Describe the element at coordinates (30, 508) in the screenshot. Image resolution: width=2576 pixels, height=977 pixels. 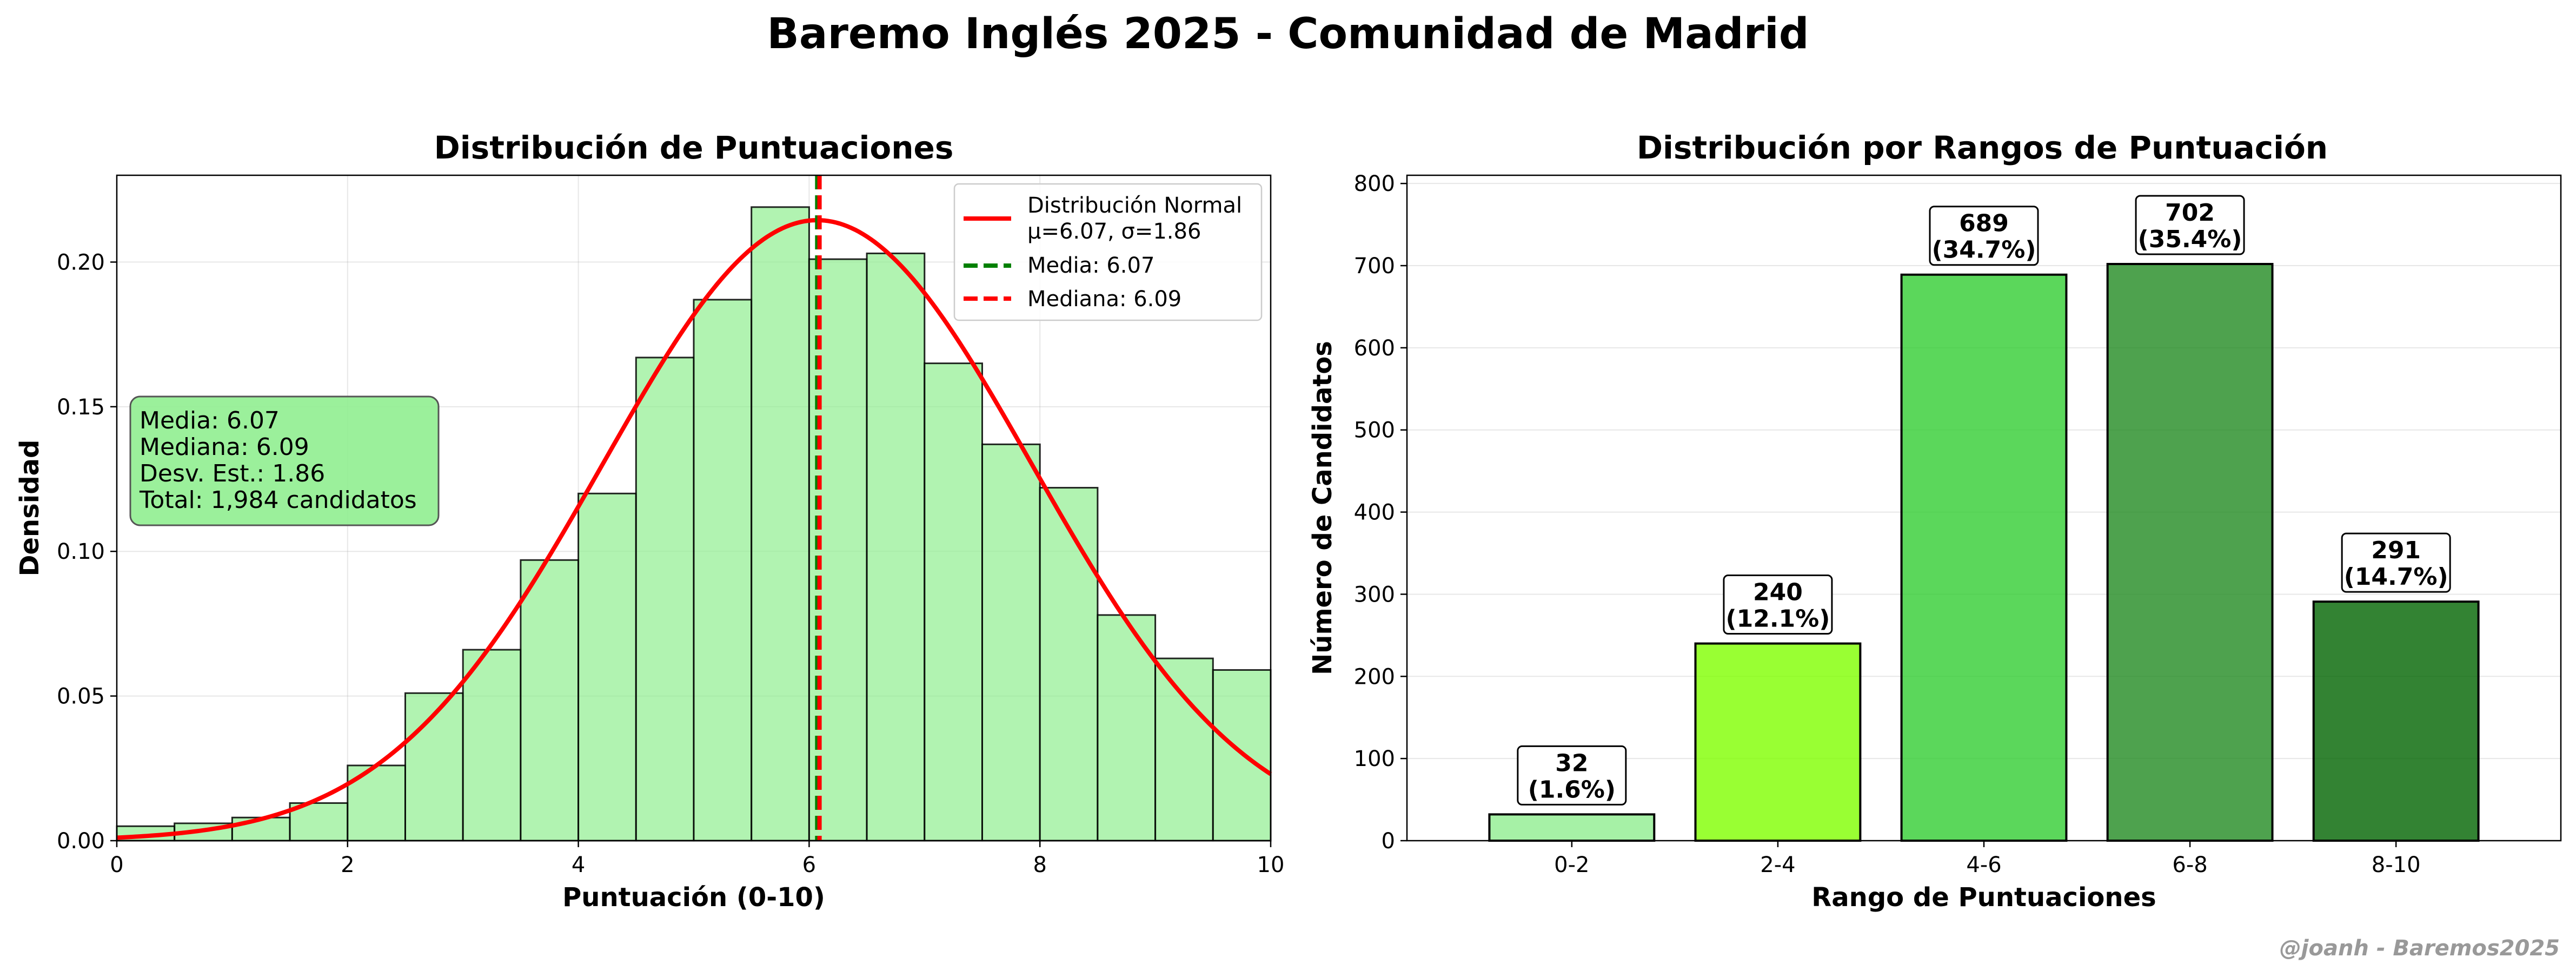
I see `histogram-y-axis-label: Densidad` at that location.